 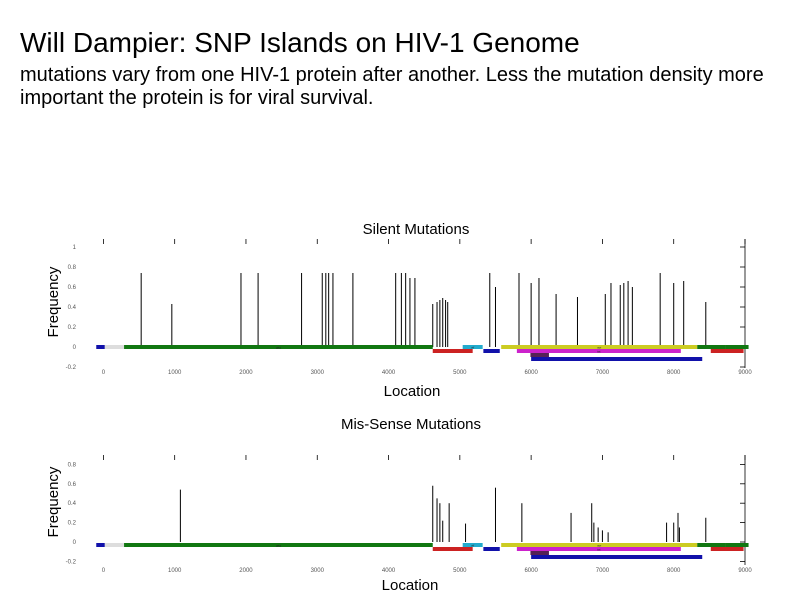 What do you see at coordinates (423, 310) in the screenshot?
I see `silent-bars` at bounding box center [423, 310].